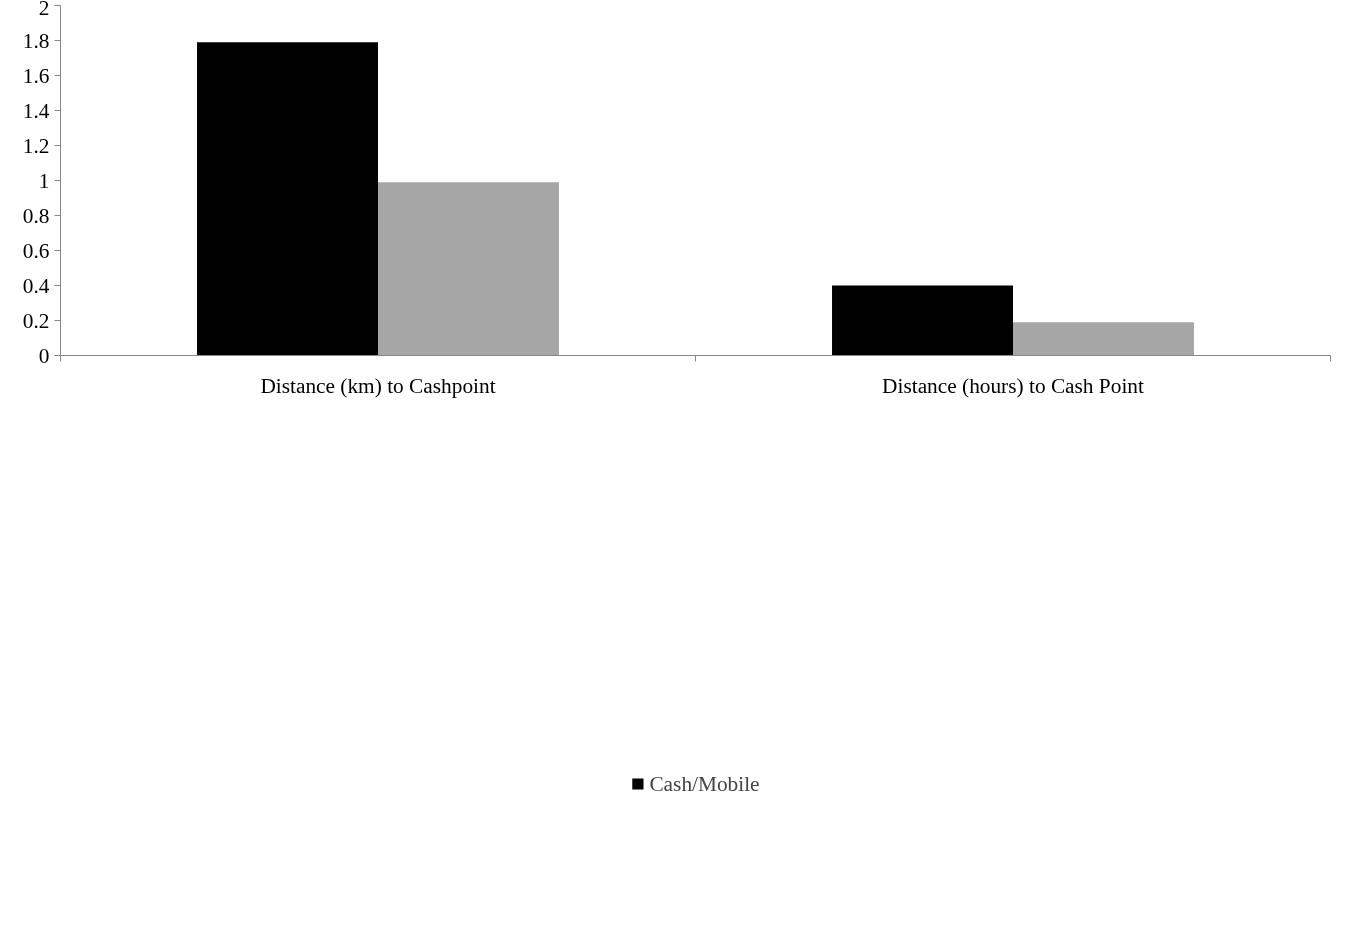 This screenshot has width=1372, height=930. I want to click on y-tick-label: 1, so click(44, 180).